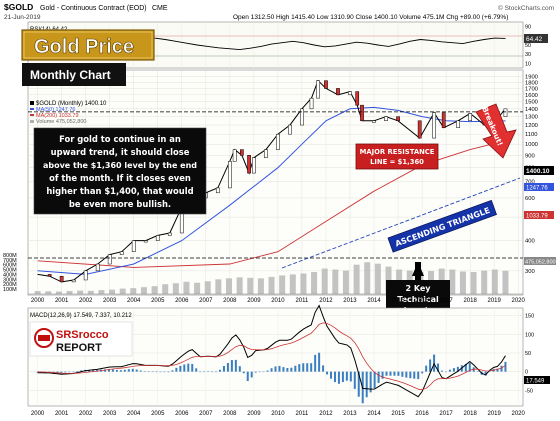 Image resolution: width=560 pixels, height=421 pixels. I want to click on macd-x-tick-label: 2007, so click(206, 414).